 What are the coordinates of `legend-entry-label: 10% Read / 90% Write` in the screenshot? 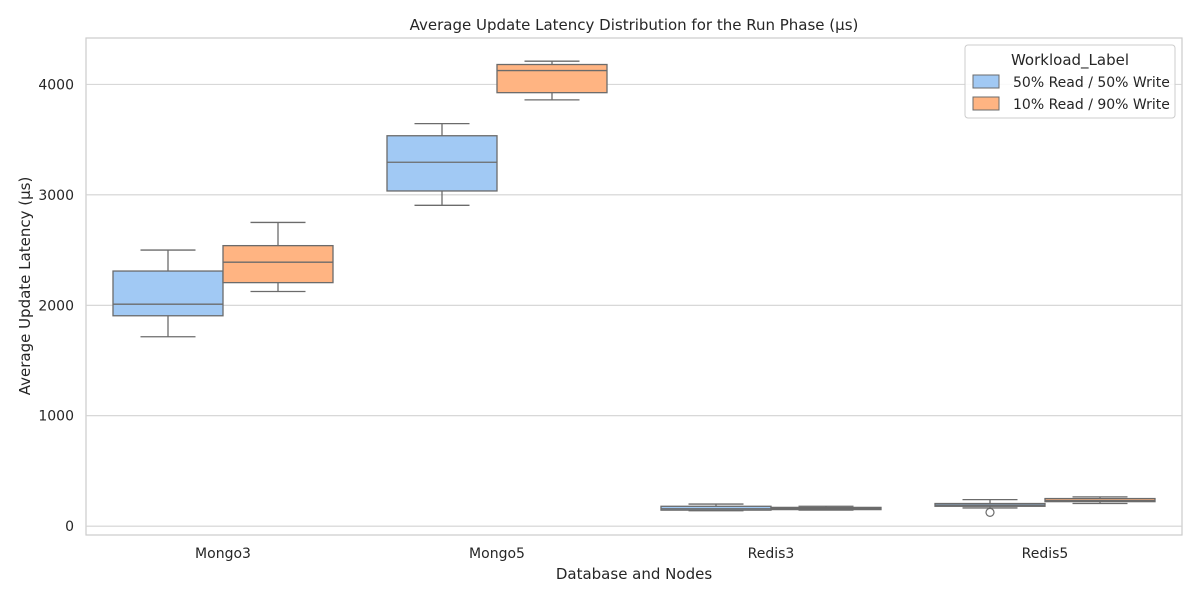 It's located at (1091, 105).